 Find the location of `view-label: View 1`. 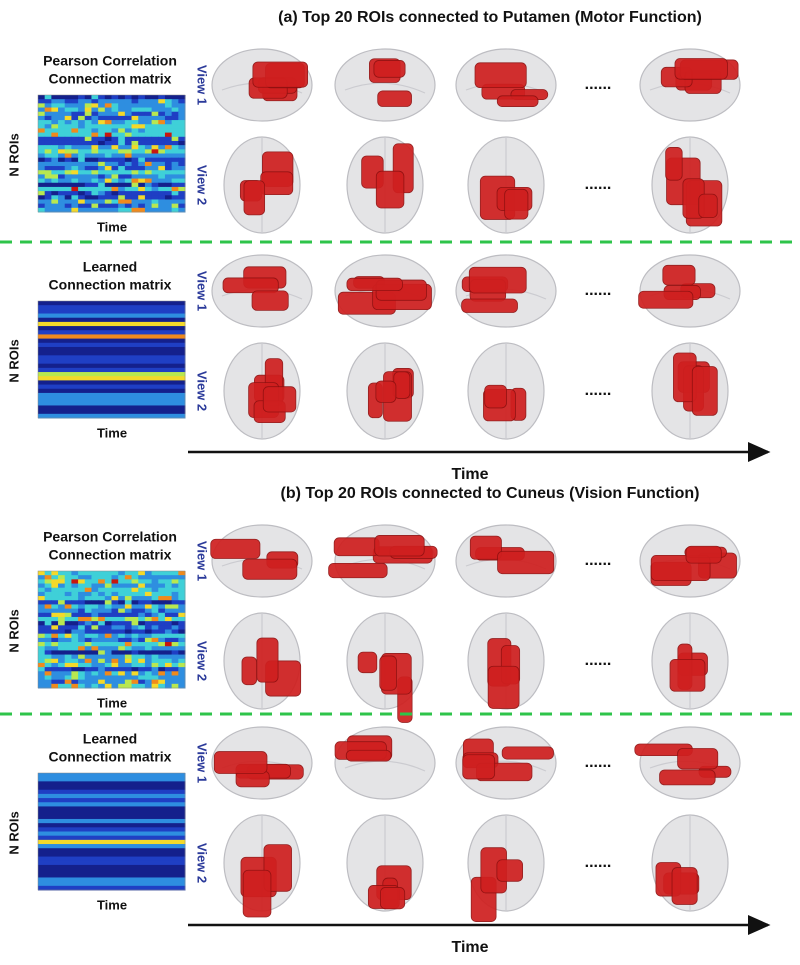

view-label: View 1 is located at coordinates (202, 85).